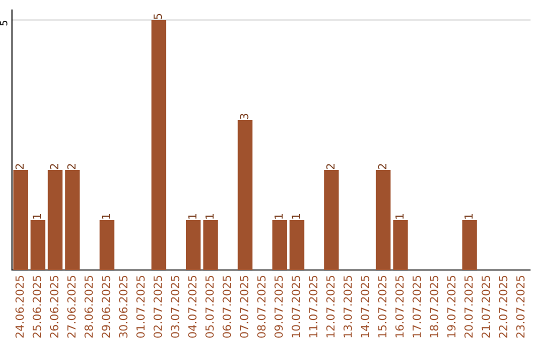 This screenshot has height=340, width=540. Describe the element at coordinates (434, 307) in the screenshot. I see `x-tick-label: 18.07.2025` at that location.